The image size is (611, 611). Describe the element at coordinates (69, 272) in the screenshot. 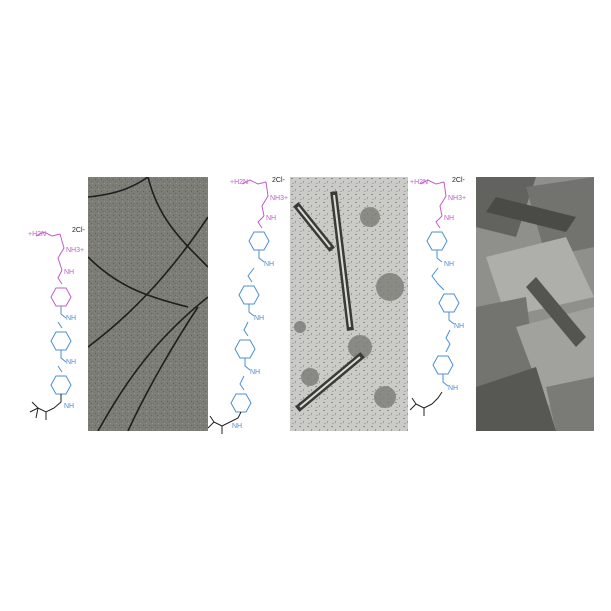

I see `amide-label-1a: NH` at that location.